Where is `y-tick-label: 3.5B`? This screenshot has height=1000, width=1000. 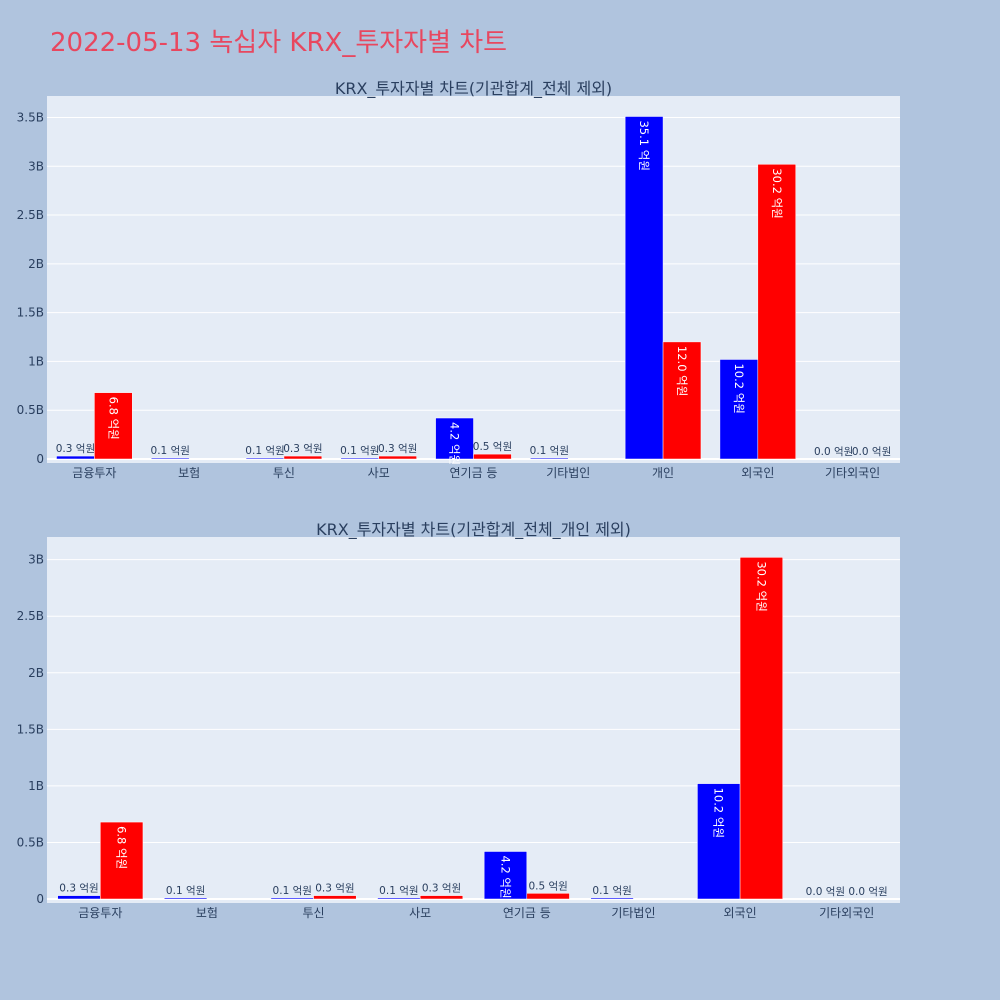 y-tick-label: 3.5B is located at coordinates (30, 117).